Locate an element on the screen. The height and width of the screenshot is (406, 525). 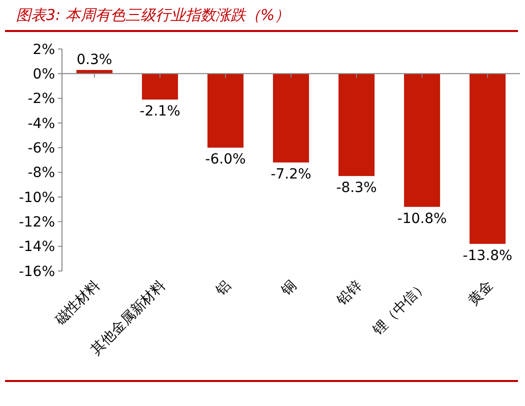
x-tick-label: 铅锌 is located at coordinates (350, 294).